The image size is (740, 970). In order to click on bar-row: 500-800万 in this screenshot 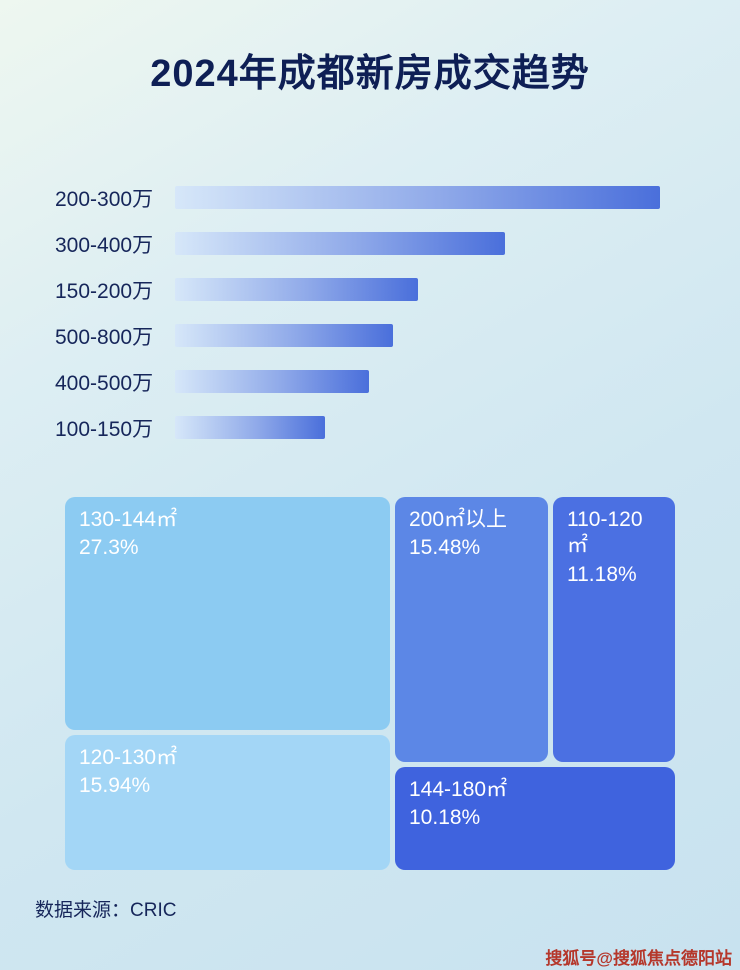, I will do `click(370, 336)`.